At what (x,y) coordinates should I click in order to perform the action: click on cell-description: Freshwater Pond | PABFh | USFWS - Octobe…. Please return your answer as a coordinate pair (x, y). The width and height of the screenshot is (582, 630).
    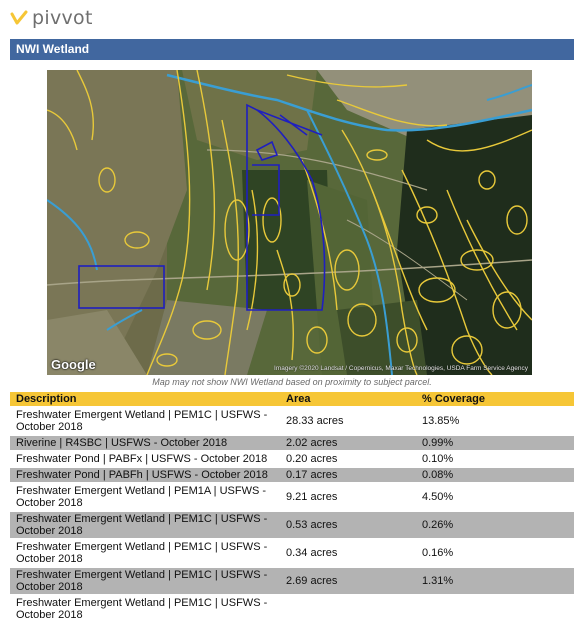
    Looking at the image, I should click on (145, 475).